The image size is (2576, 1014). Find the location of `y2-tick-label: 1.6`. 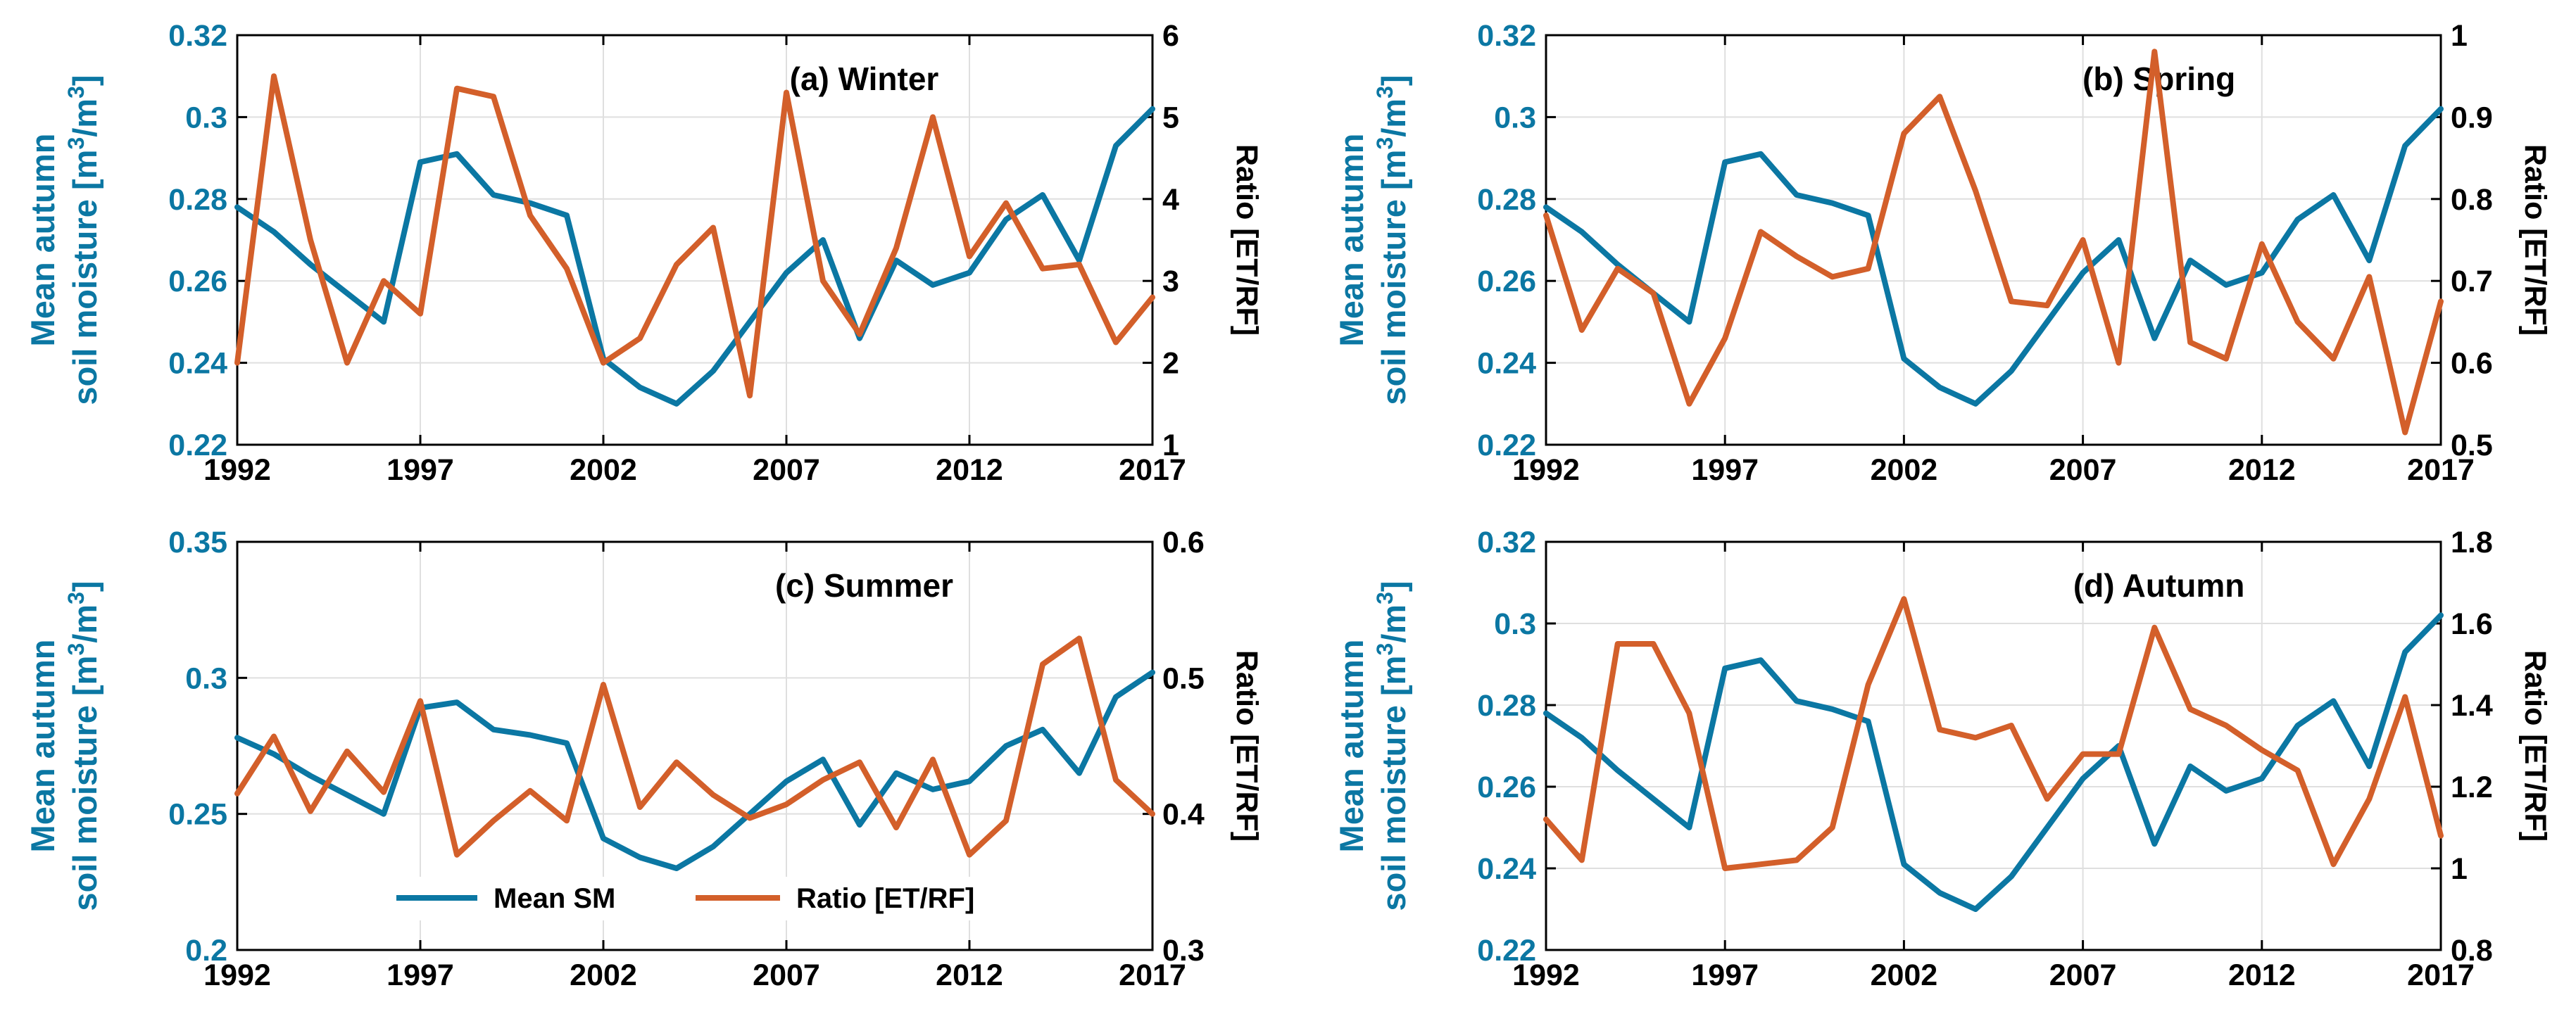

y2-tick-label: 1.6 is located at coordinates (2472, 624).